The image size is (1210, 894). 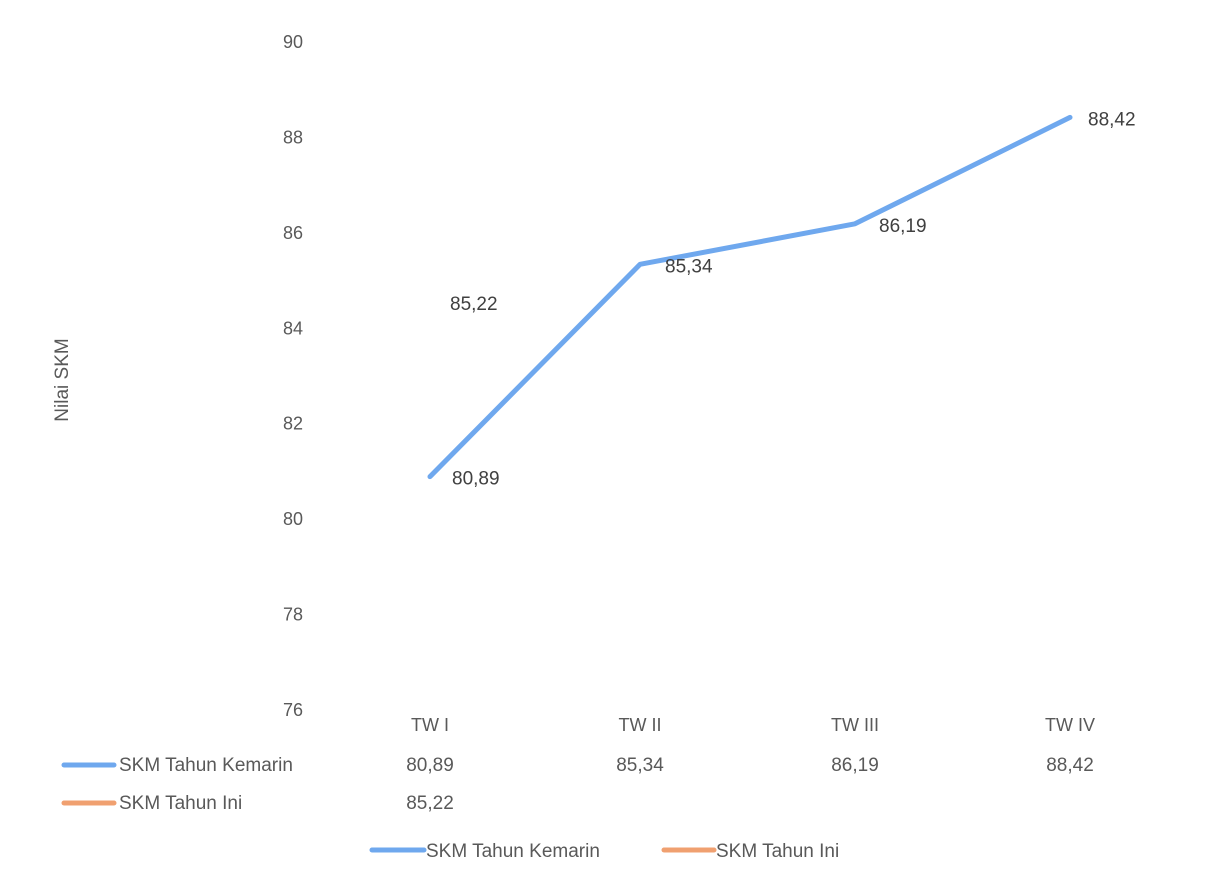 What do you see at coordinates (293, 233) in the screenshot?
I see `y-tick-label: 86` at bounding box center [293, 233].